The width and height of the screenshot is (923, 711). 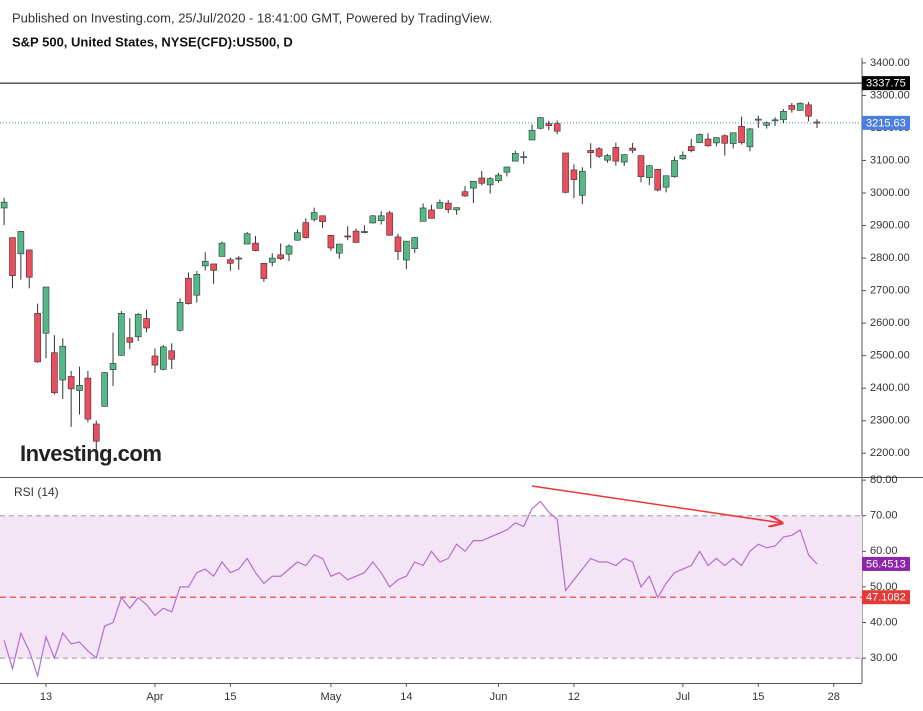 I want to click on x-tick-label: Jun, so click(x=499, y=697).